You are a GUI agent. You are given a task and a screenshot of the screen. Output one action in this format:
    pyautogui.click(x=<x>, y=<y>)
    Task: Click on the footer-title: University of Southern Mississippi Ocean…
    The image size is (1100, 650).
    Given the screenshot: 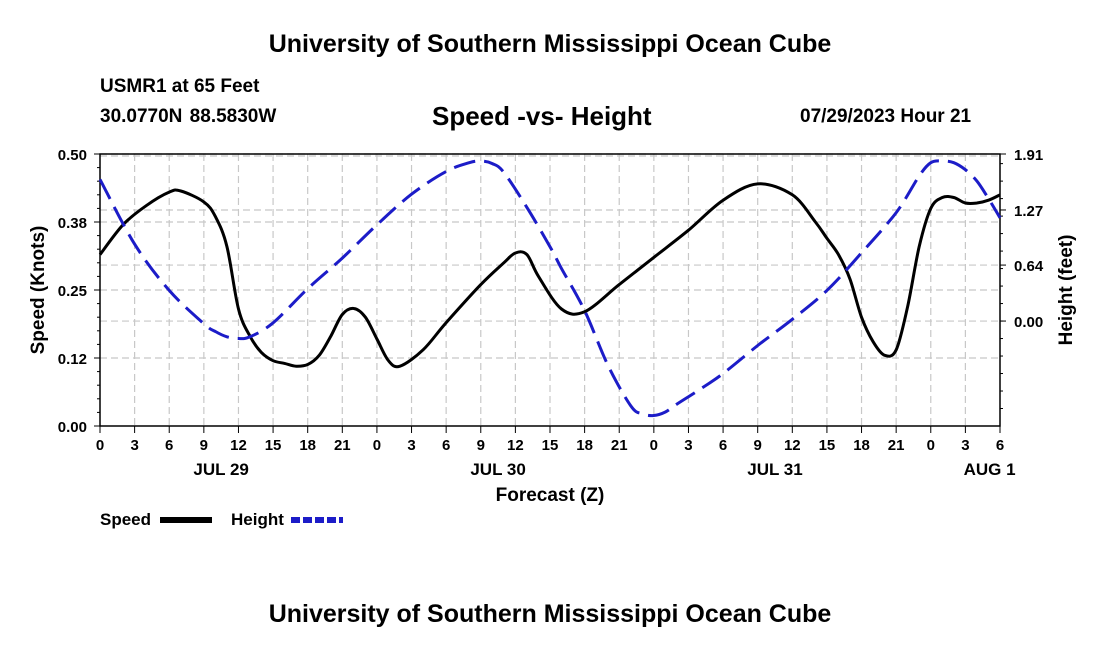 What is the action you would take?
    pyautogui.click(x=550, y=614)
    